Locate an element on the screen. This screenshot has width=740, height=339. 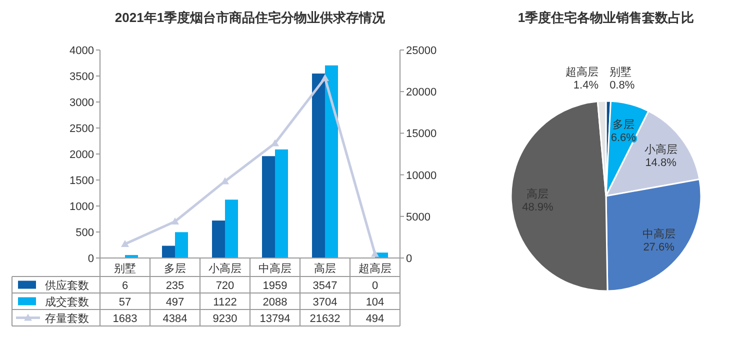
y-tick-label: 500 is located at coordinates (85, 233).